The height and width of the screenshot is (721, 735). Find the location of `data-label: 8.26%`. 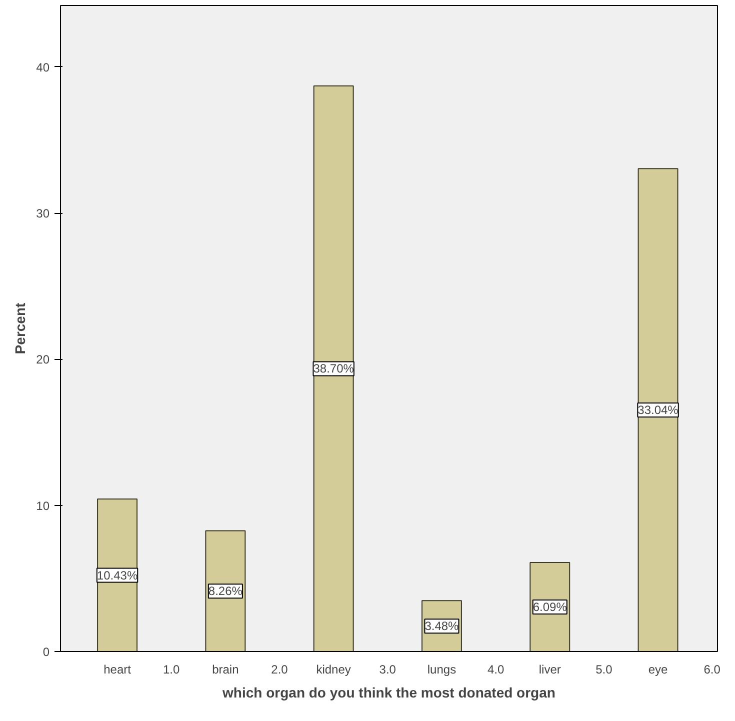

data-label: 8.26% is located at coordinates (225, 591).